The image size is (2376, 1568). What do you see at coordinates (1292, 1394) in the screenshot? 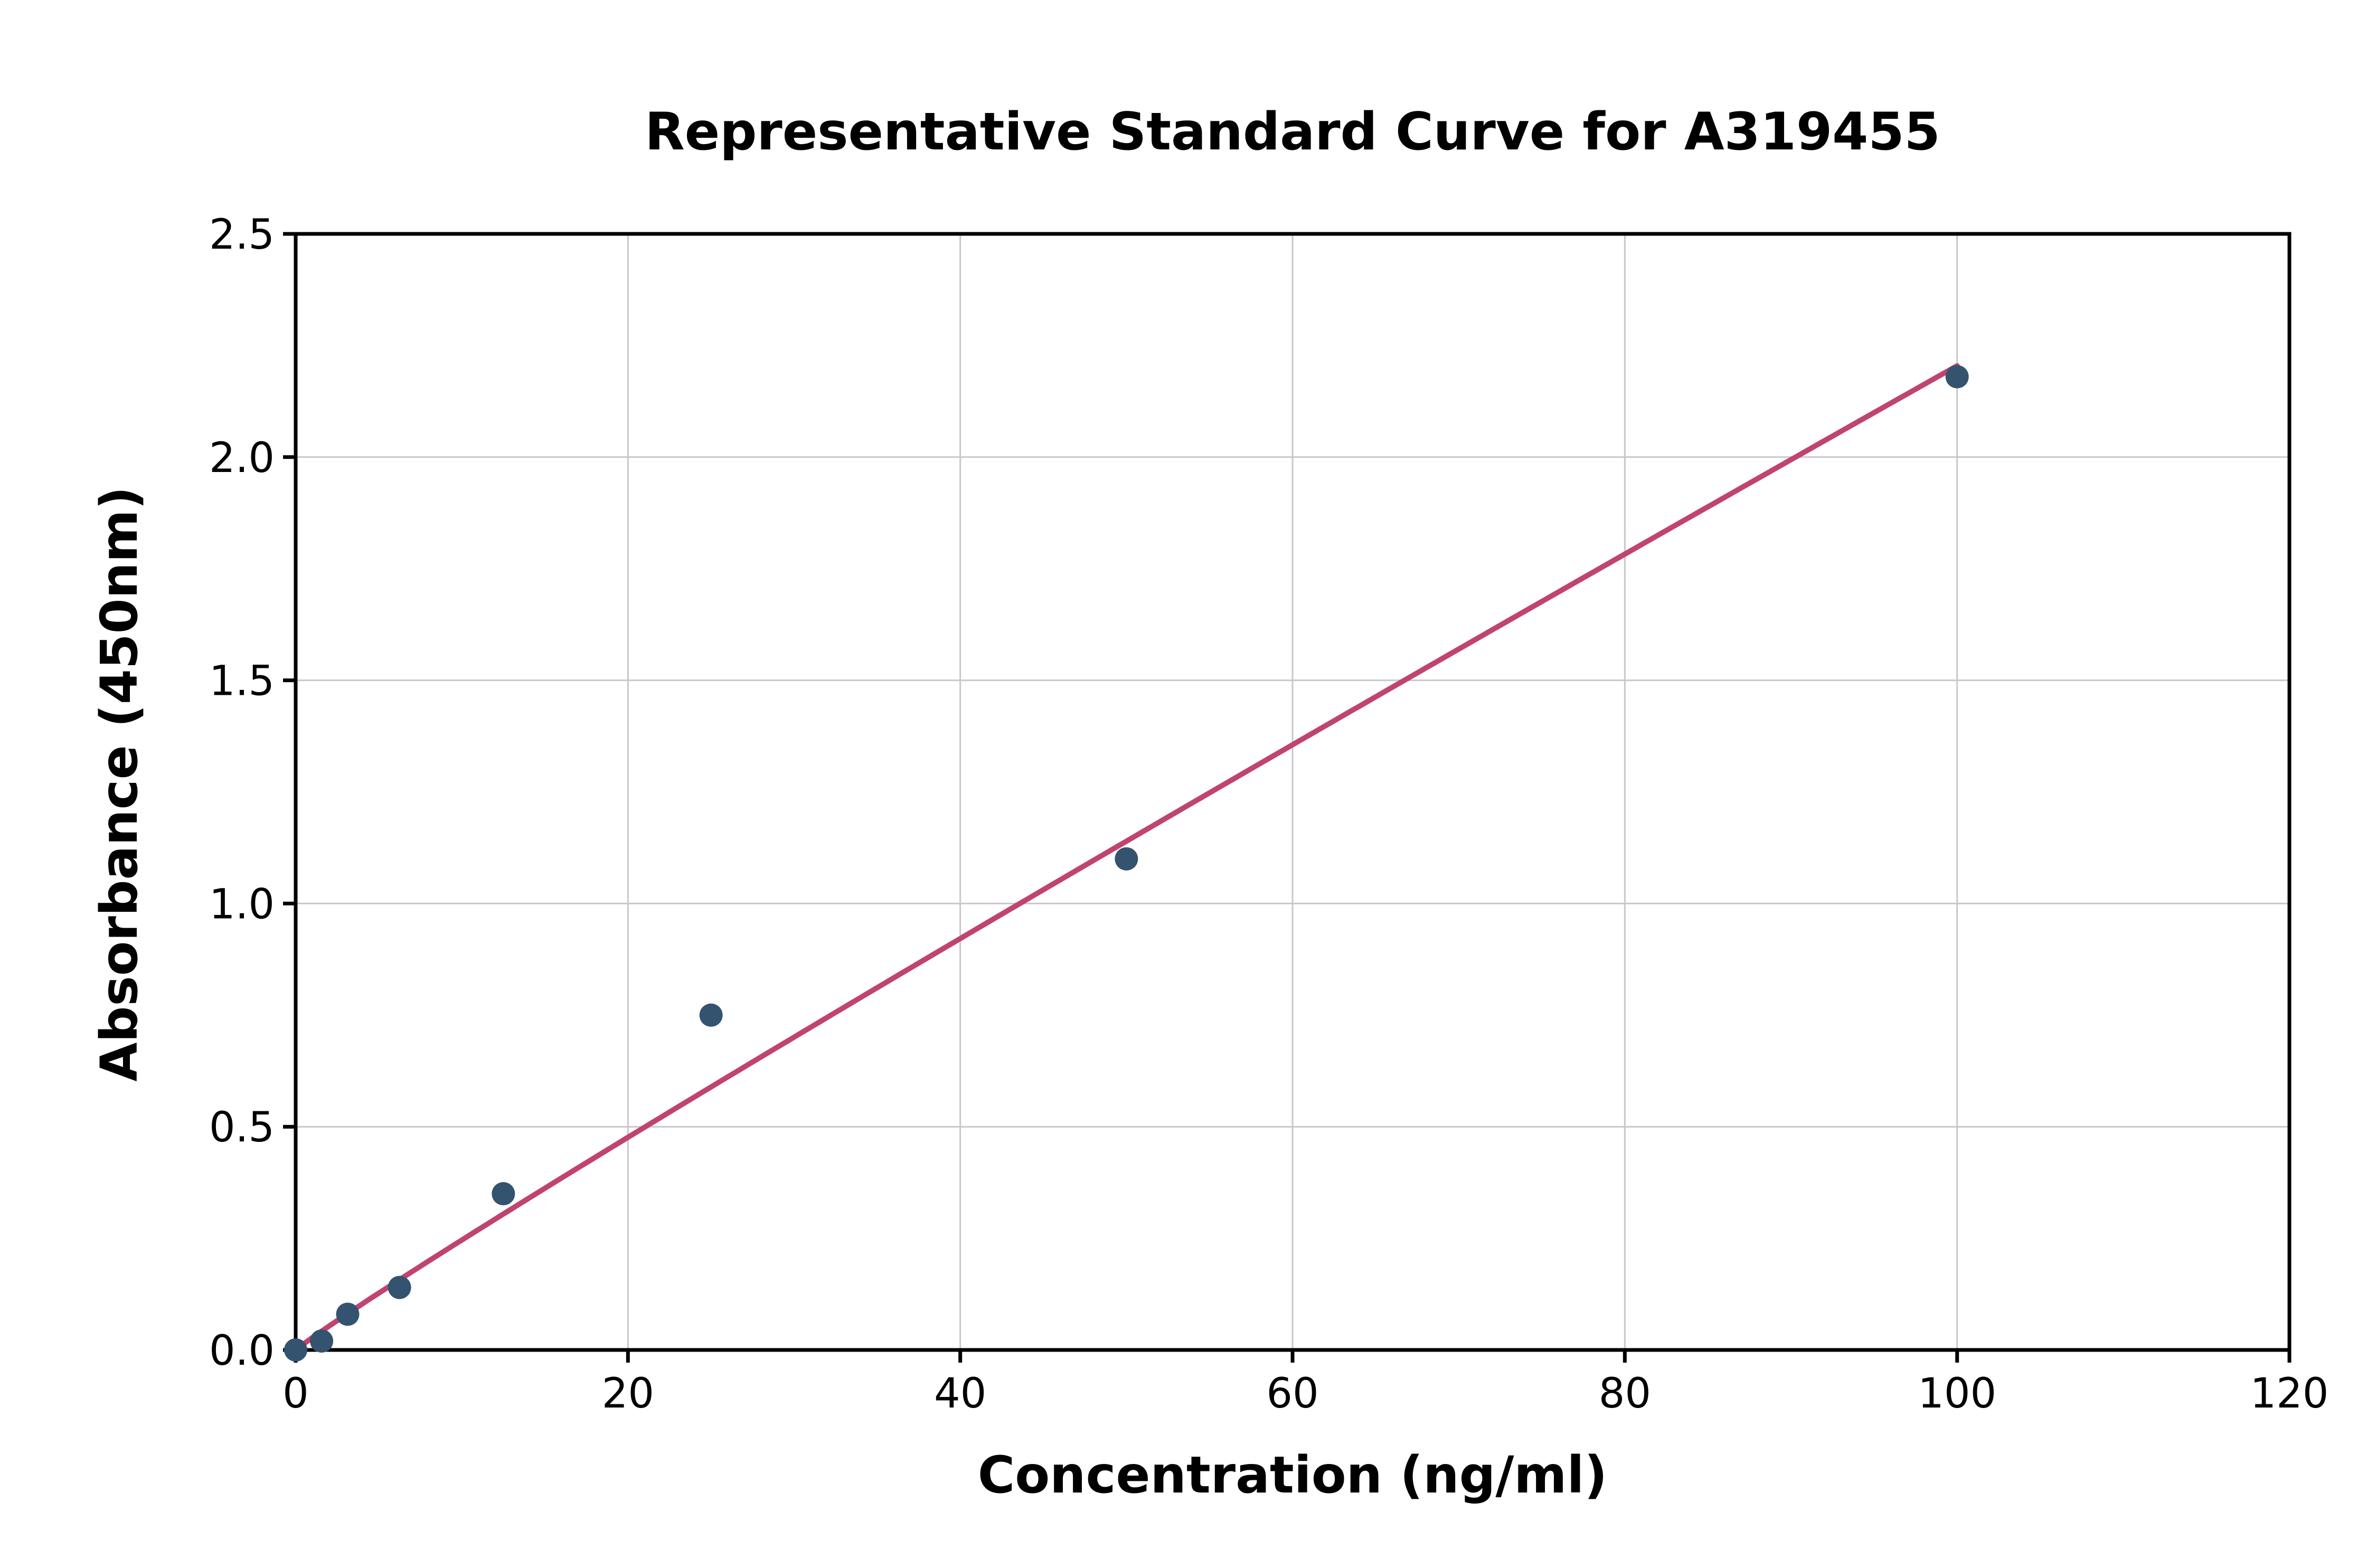
I see `svg-text: 60` at bounding box center [1292, 1394].